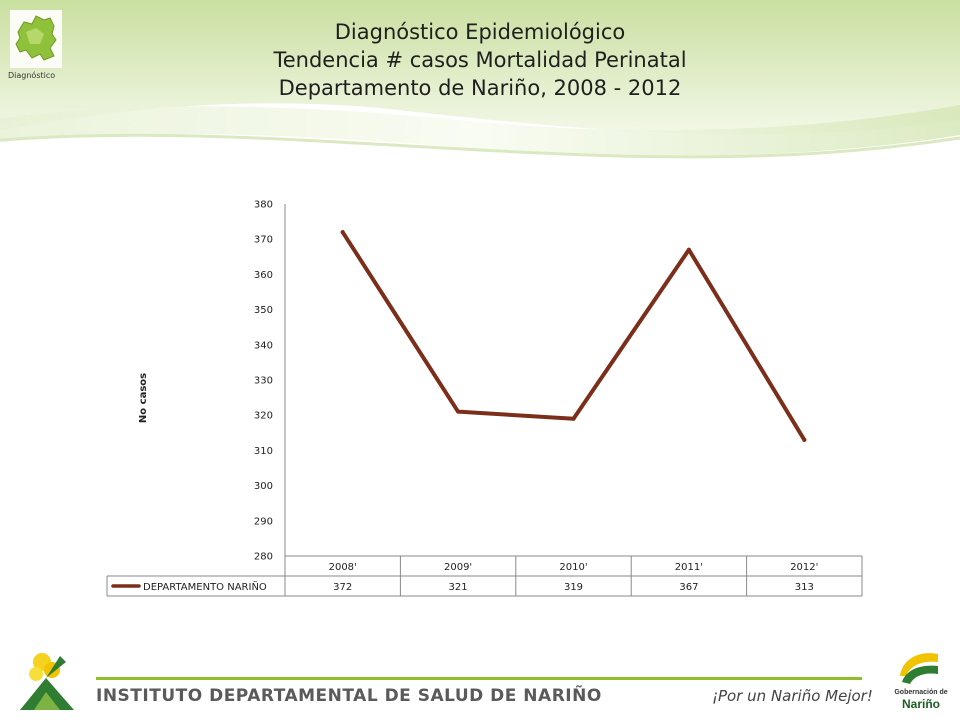 Image resolution: width=960 pixels, height=720 pixels. What do you see at coordinates (263, 240) in the screenshot?
I see `y-tick-label: 370` at bounding box center [263, 240].